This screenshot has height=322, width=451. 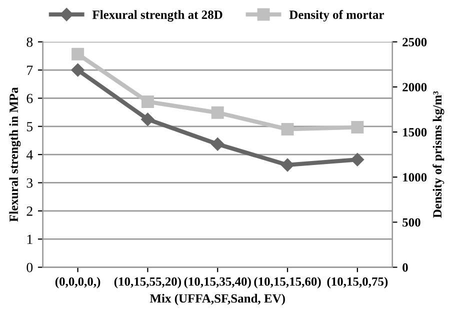 What do you see at coordinates (29, 99) in the screenshot?
I see `y-tick-label: 6` at bounding box center [29, 99].